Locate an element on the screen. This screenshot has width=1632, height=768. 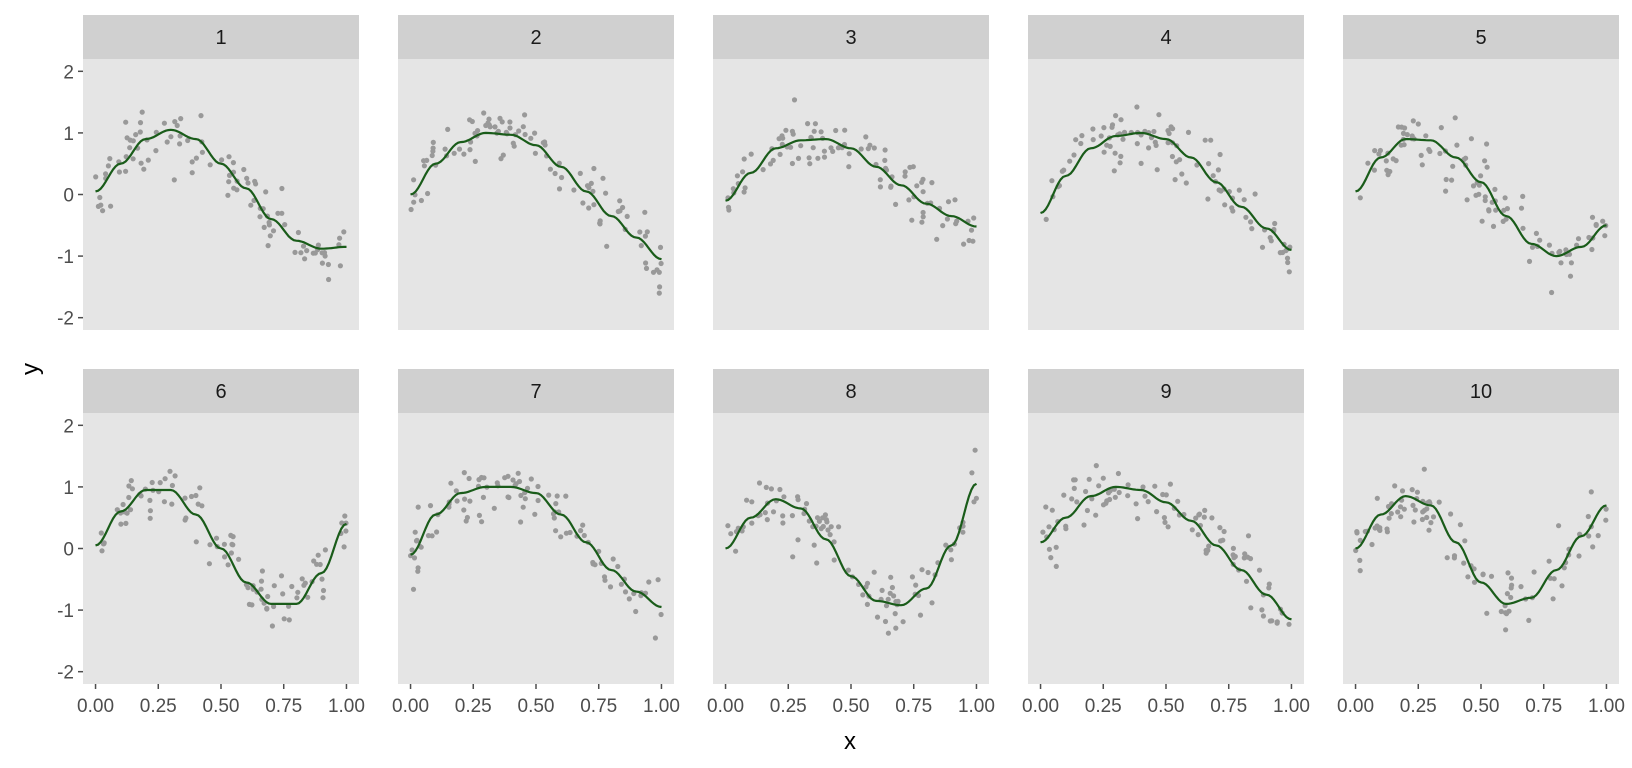
facet-strip-label: 10 is located at coordinates (1481, 392).